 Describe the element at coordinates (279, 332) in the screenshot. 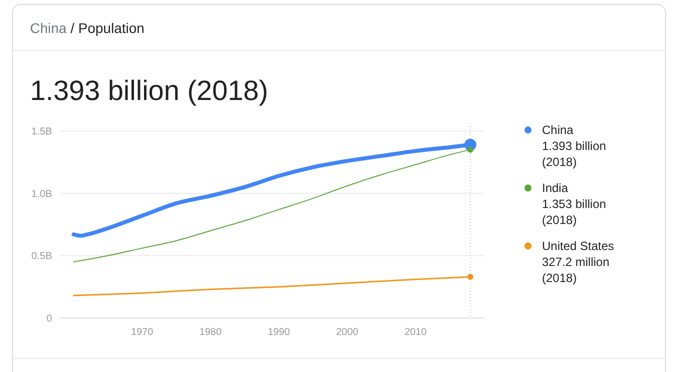

I see `x-tick-label: 1990` at that location.